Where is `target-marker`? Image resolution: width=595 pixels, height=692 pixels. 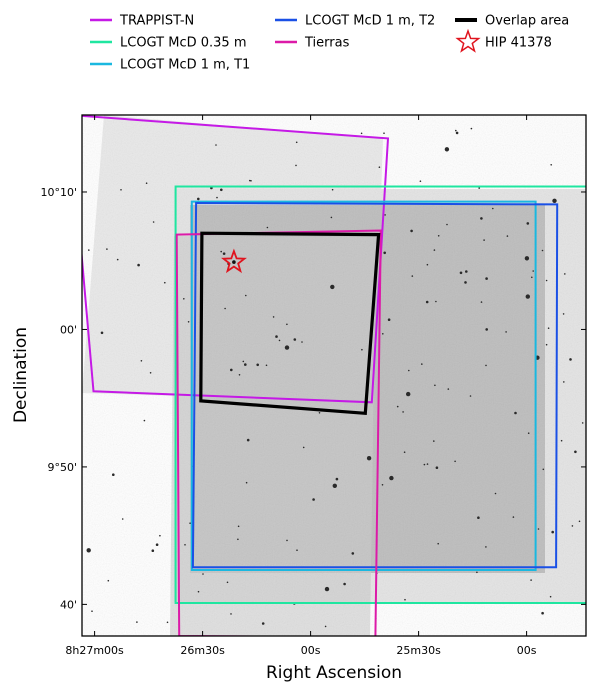 target-marker is located at coordinates (234, 261).